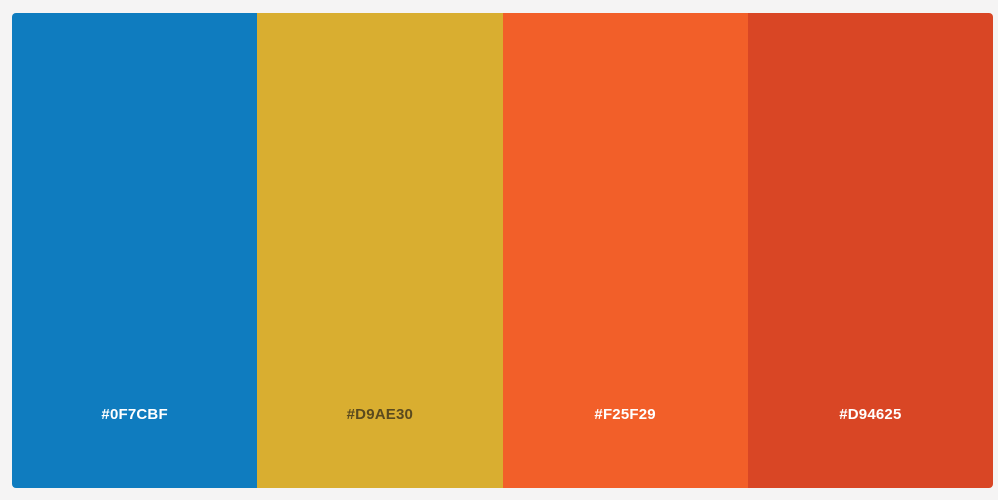 The image size is (998, 500). I want to click on swatch-hex-label: #D94625, so click(870, 414).